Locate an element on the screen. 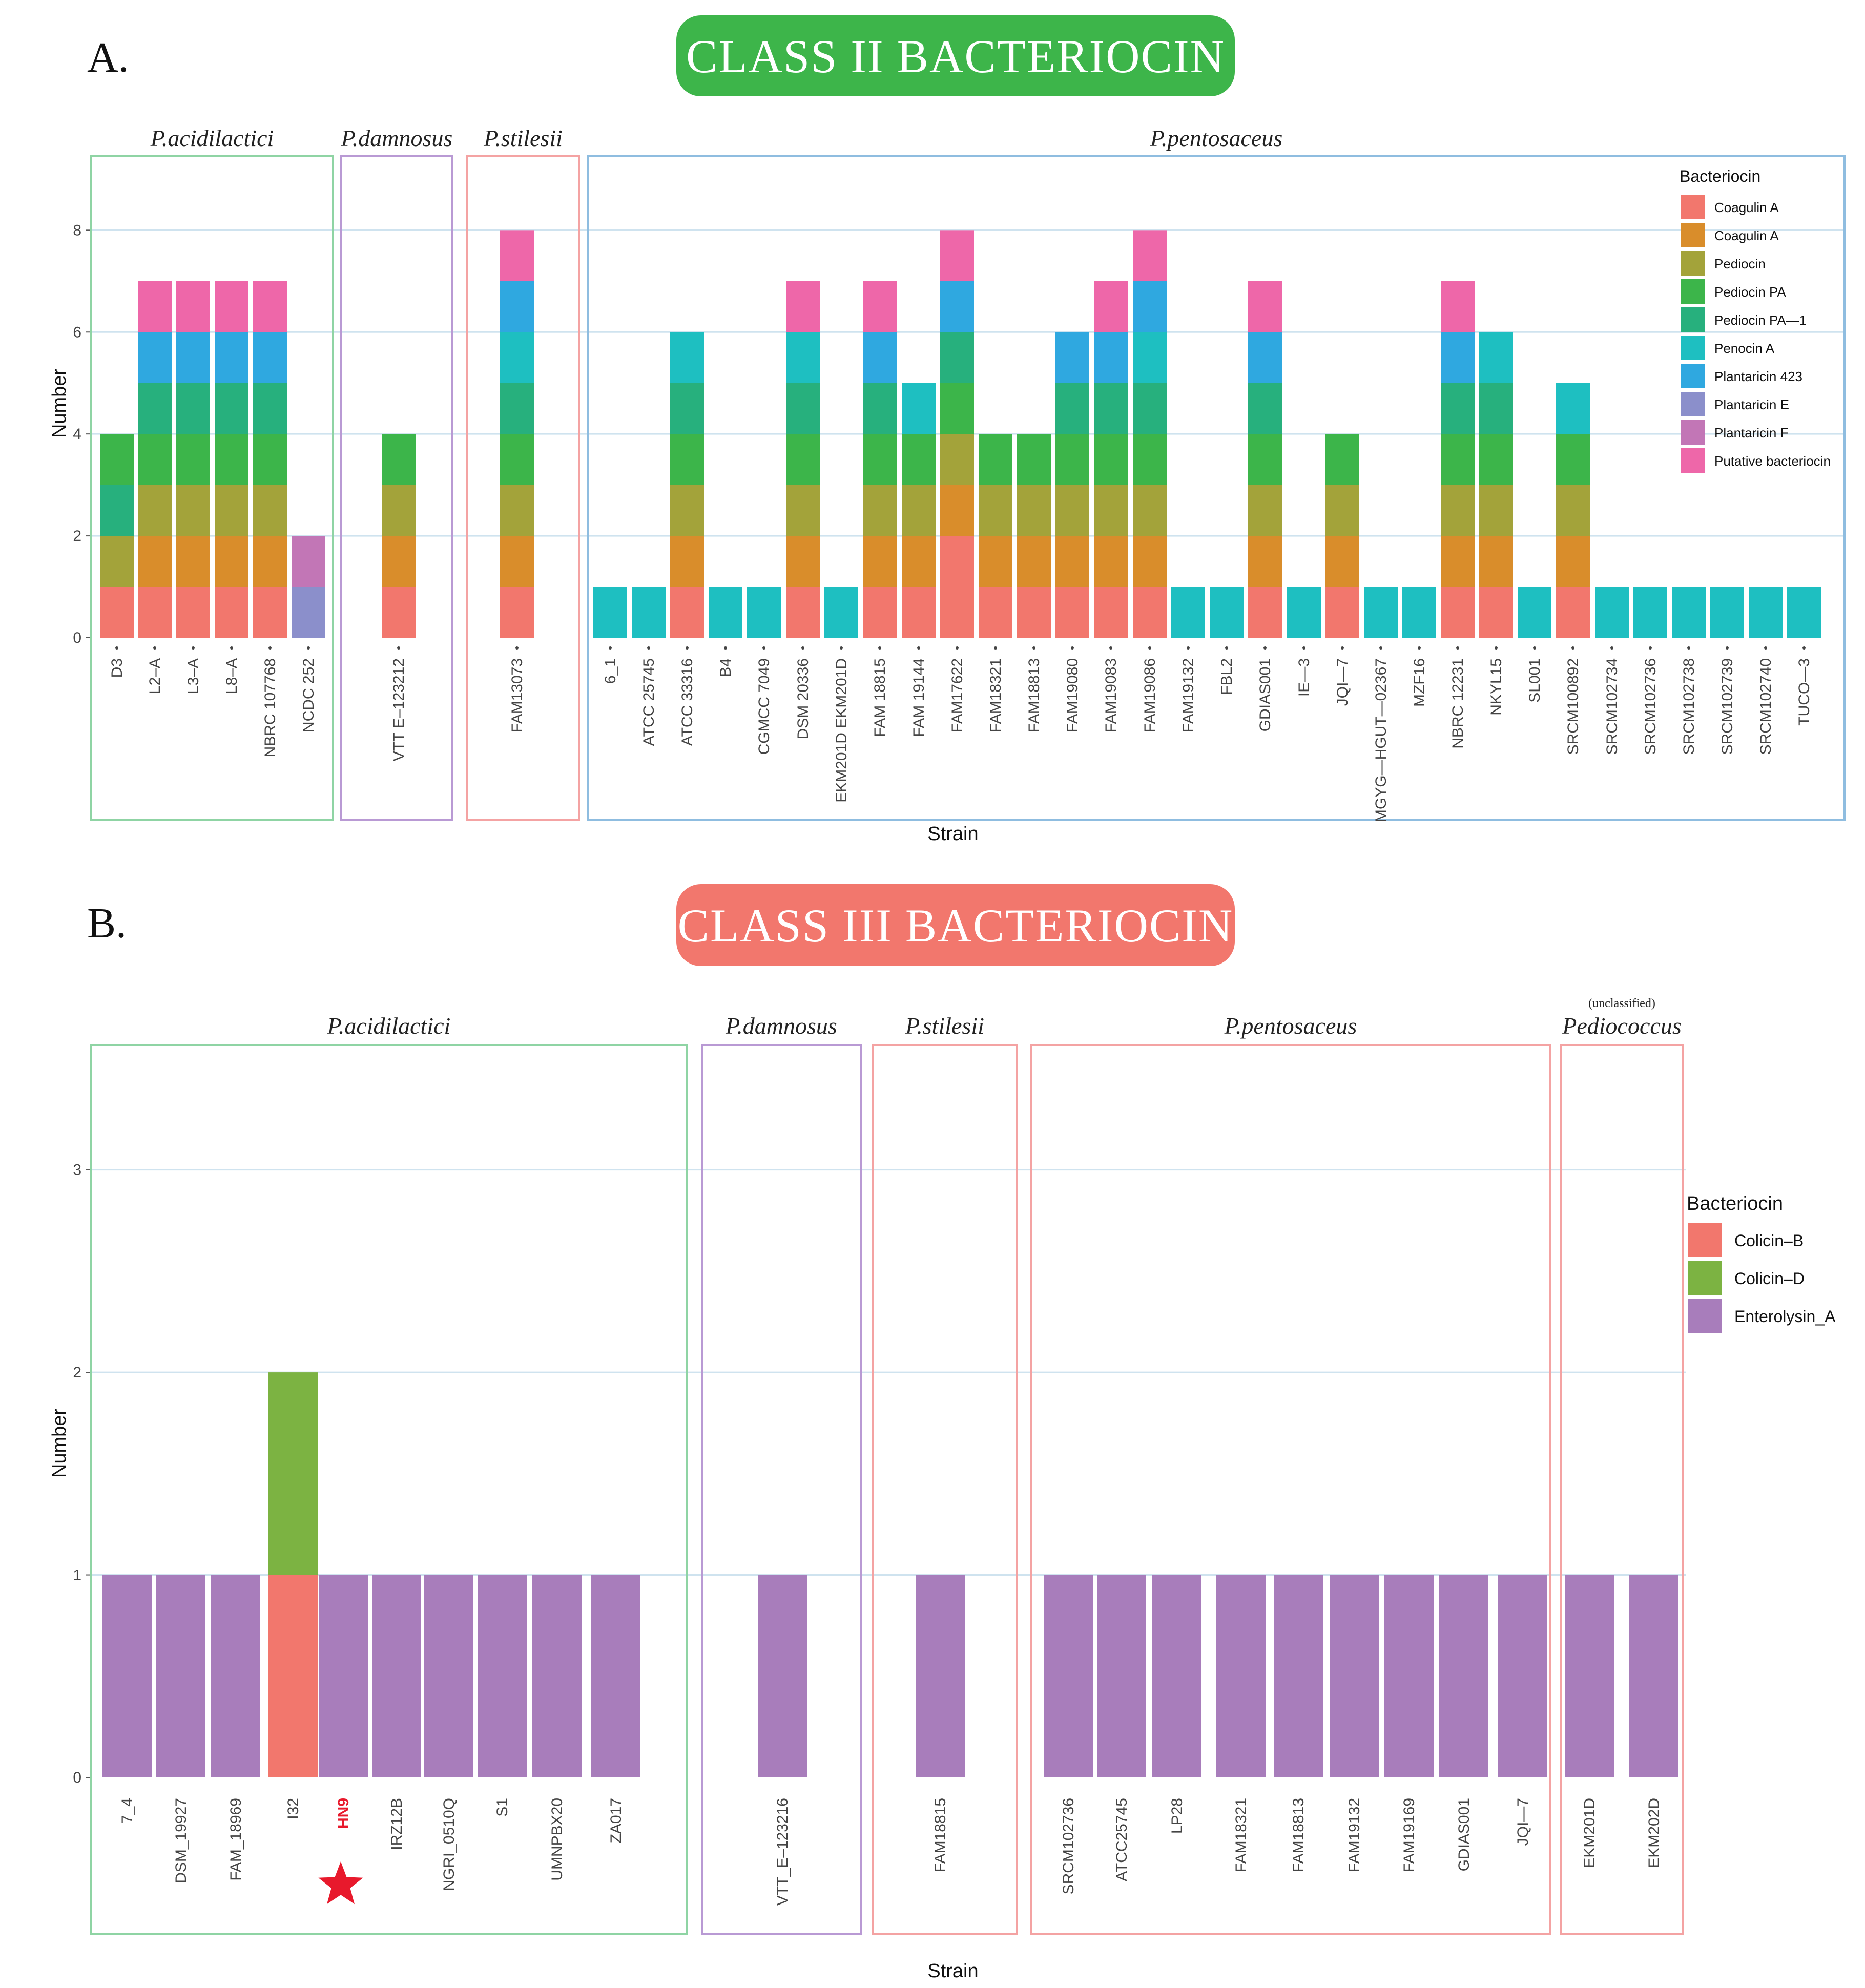 The height and width of the screenshot is (1988, 1865). legend-label: Colicin–D is located at coordinates (1769, 1278).